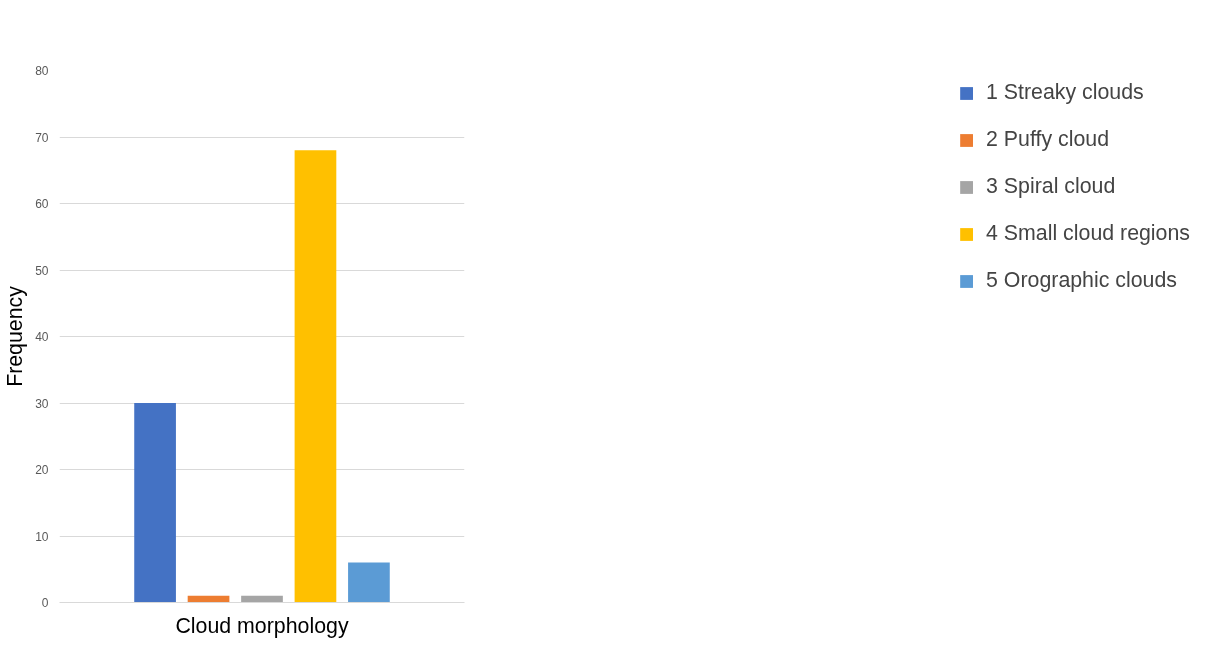 Image resolution: width=1221 pixels, height=650 pixels. Describe the element at coordinates (42, 270) in the screenshot. I see `y-tick-label: 50` at that location.